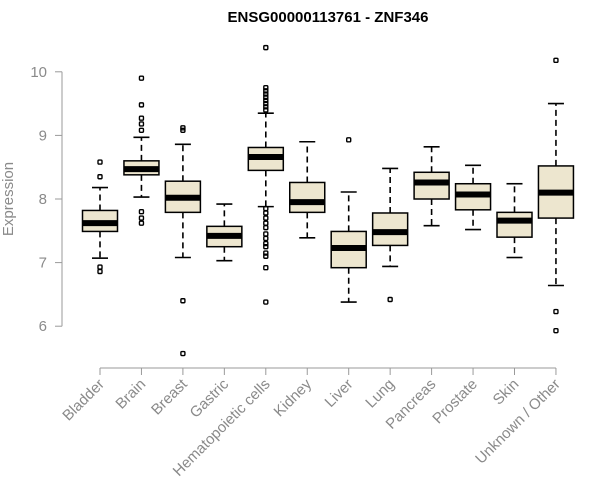 Image resolution: width=600 pixels, height=500 pixels. I want to click on x-tick-label: Liver, so click(339, 393).